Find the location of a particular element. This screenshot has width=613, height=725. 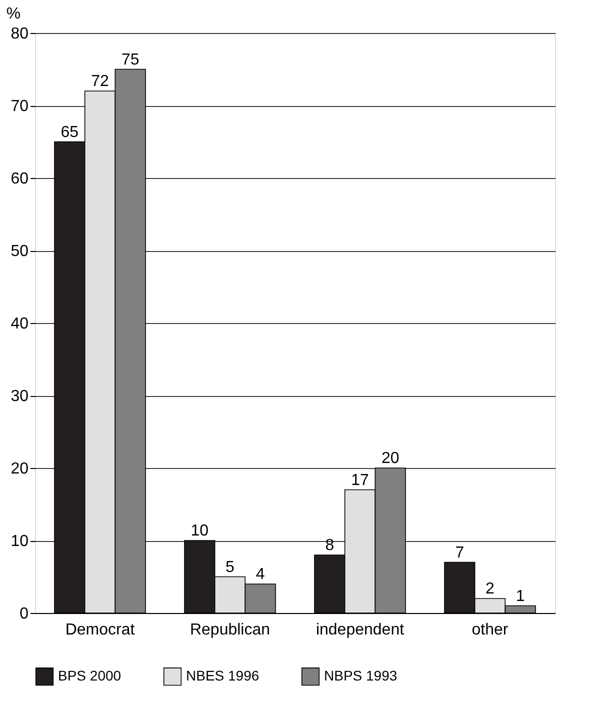

x-tick-label: other is located at coordinates (490, 630).